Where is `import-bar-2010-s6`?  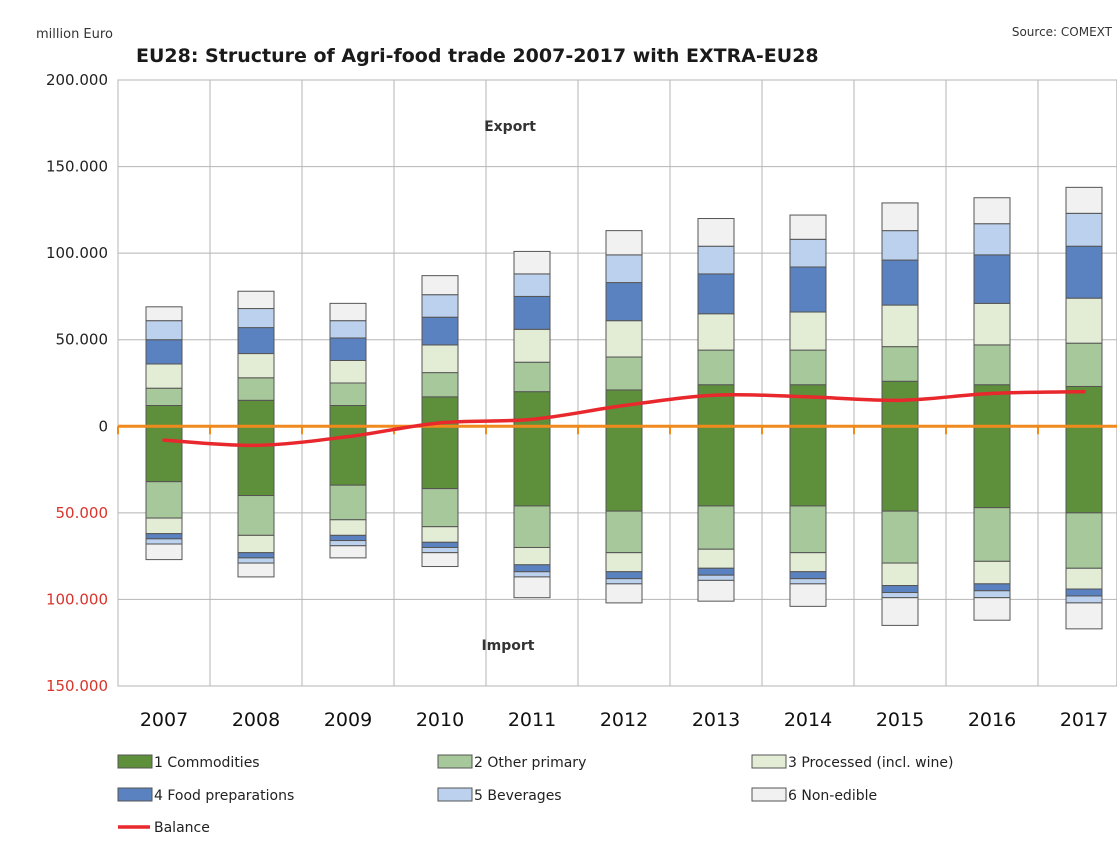
import-bar-2010-s6 is located at coordinates (440, 560).